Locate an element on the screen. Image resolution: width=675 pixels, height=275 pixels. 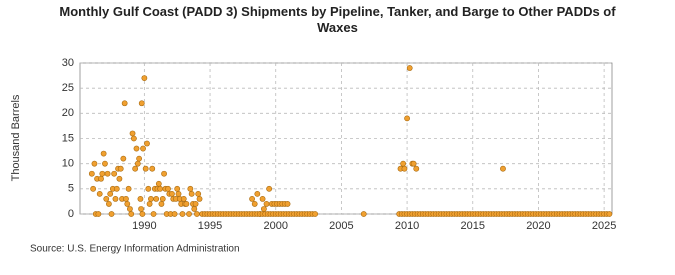
x-tick-label: 1990 is located at coordinates (144, 226).